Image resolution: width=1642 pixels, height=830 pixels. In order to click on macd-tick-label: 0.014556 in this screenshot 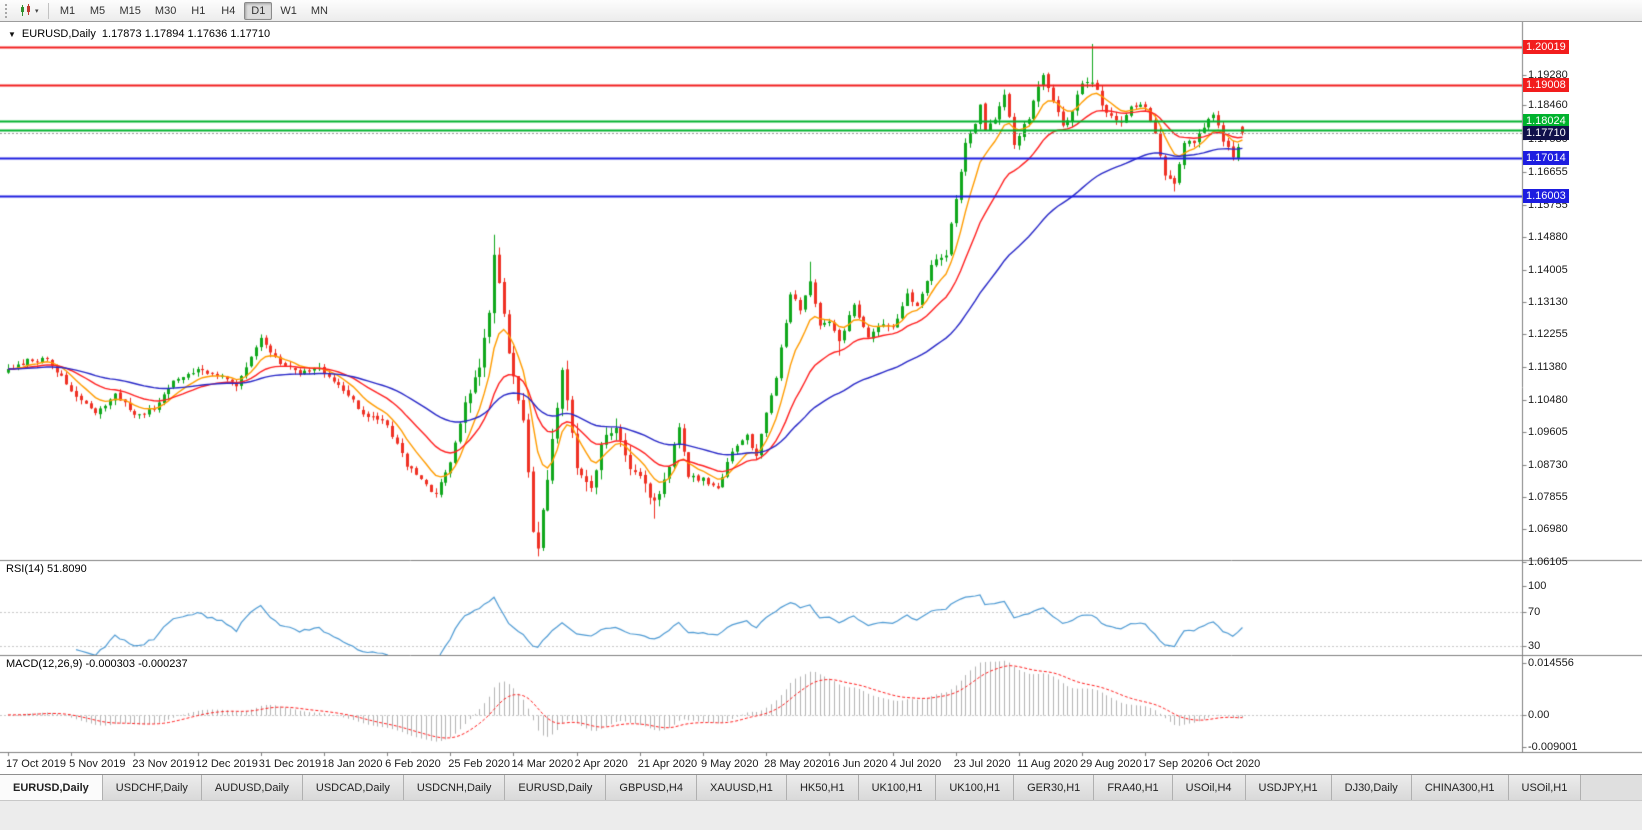, I will do `click(1551, 663)`.